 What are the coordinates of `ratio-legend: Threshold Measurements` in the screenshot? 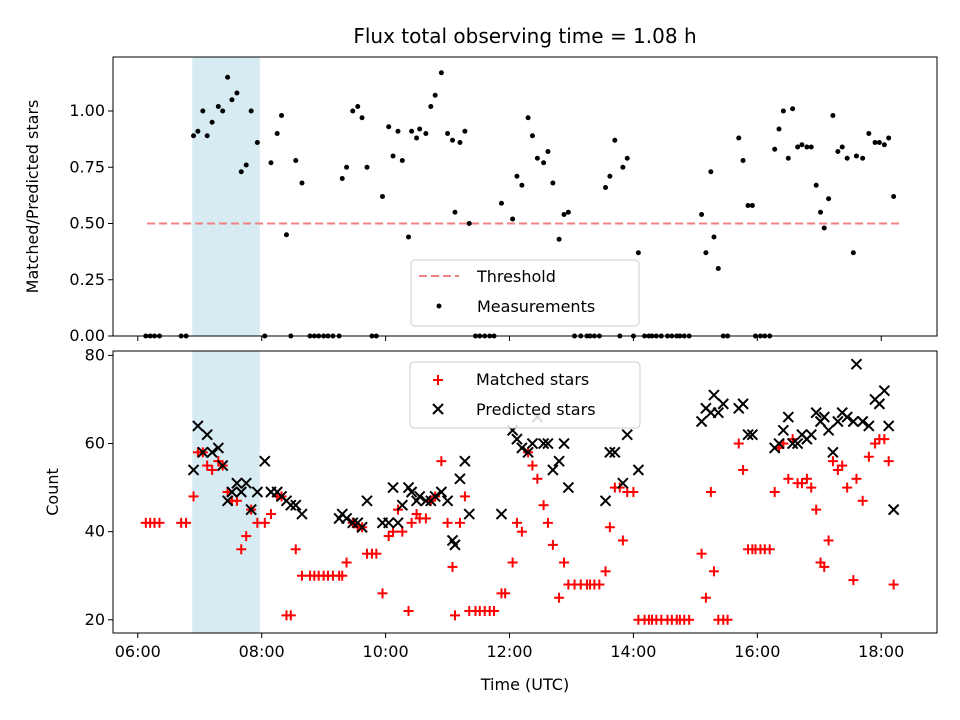 It's located at (525, 293).